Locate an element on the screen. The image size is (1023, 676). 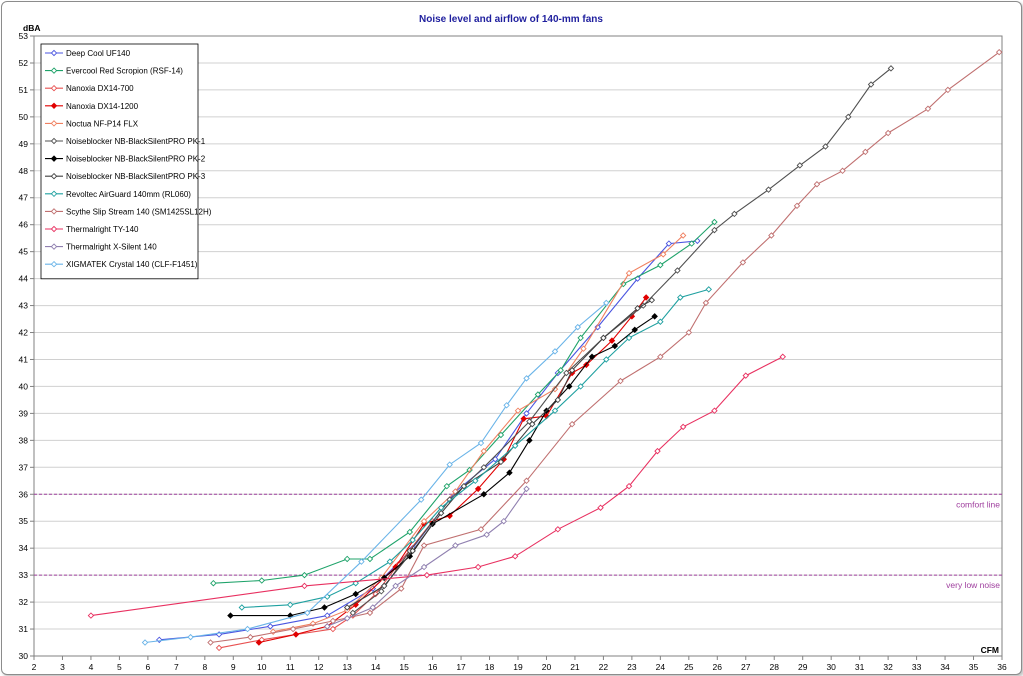
x-tick-label: 7 is located at coordinates (176, 667).